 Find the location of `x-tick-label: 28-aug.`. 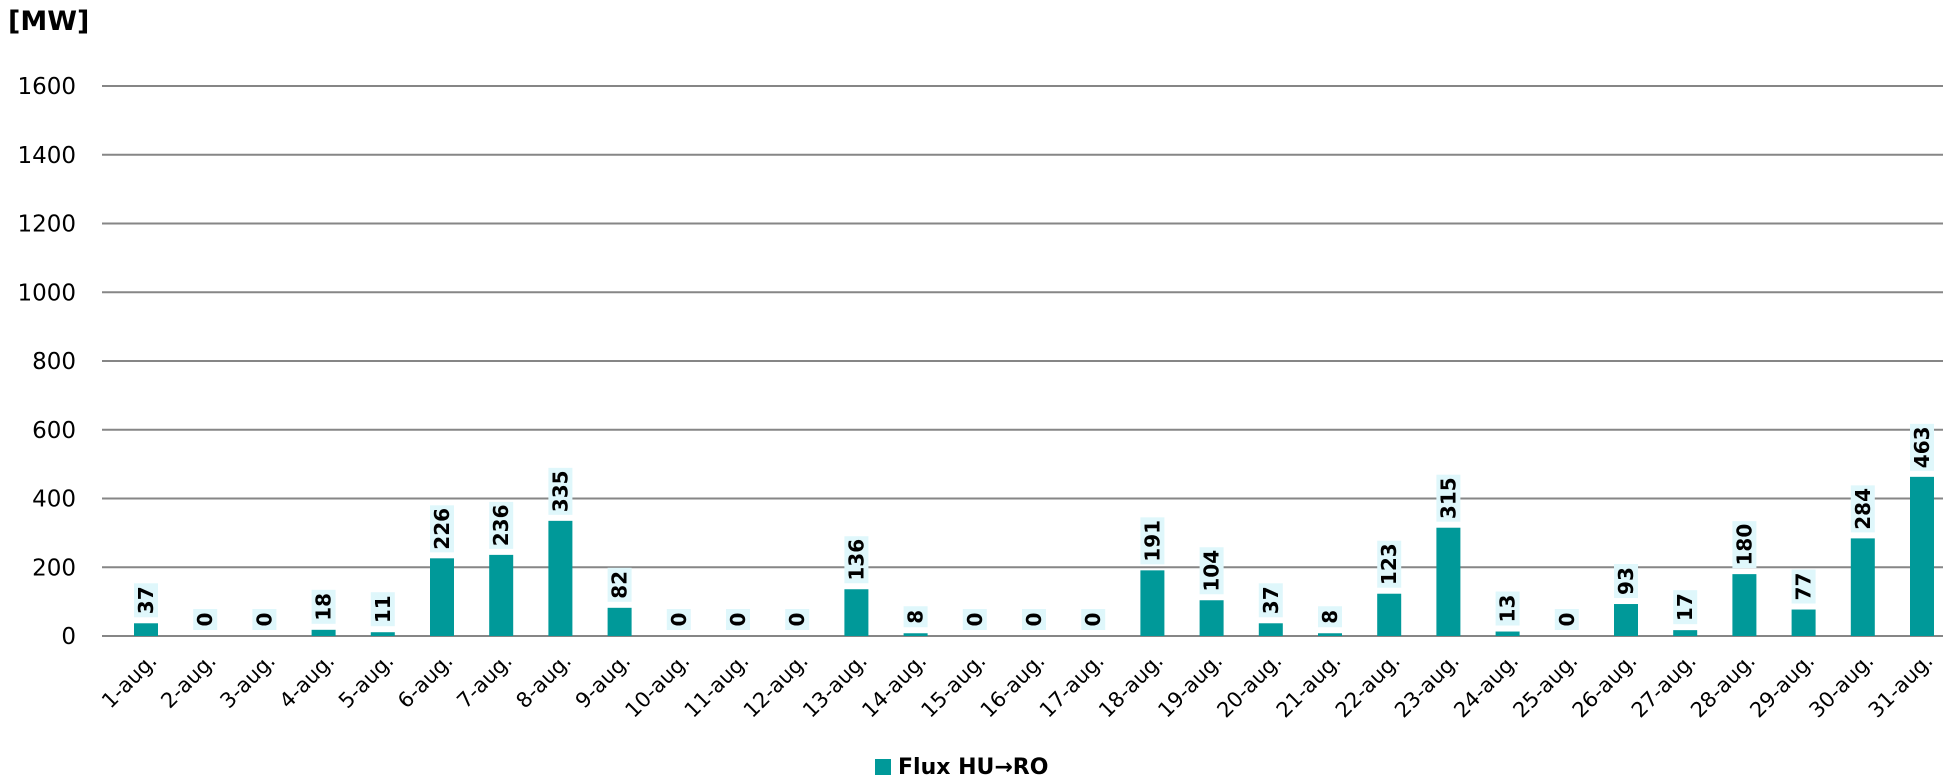

x-tick-label: 28-aug. is located at coordinates (1723, 686).